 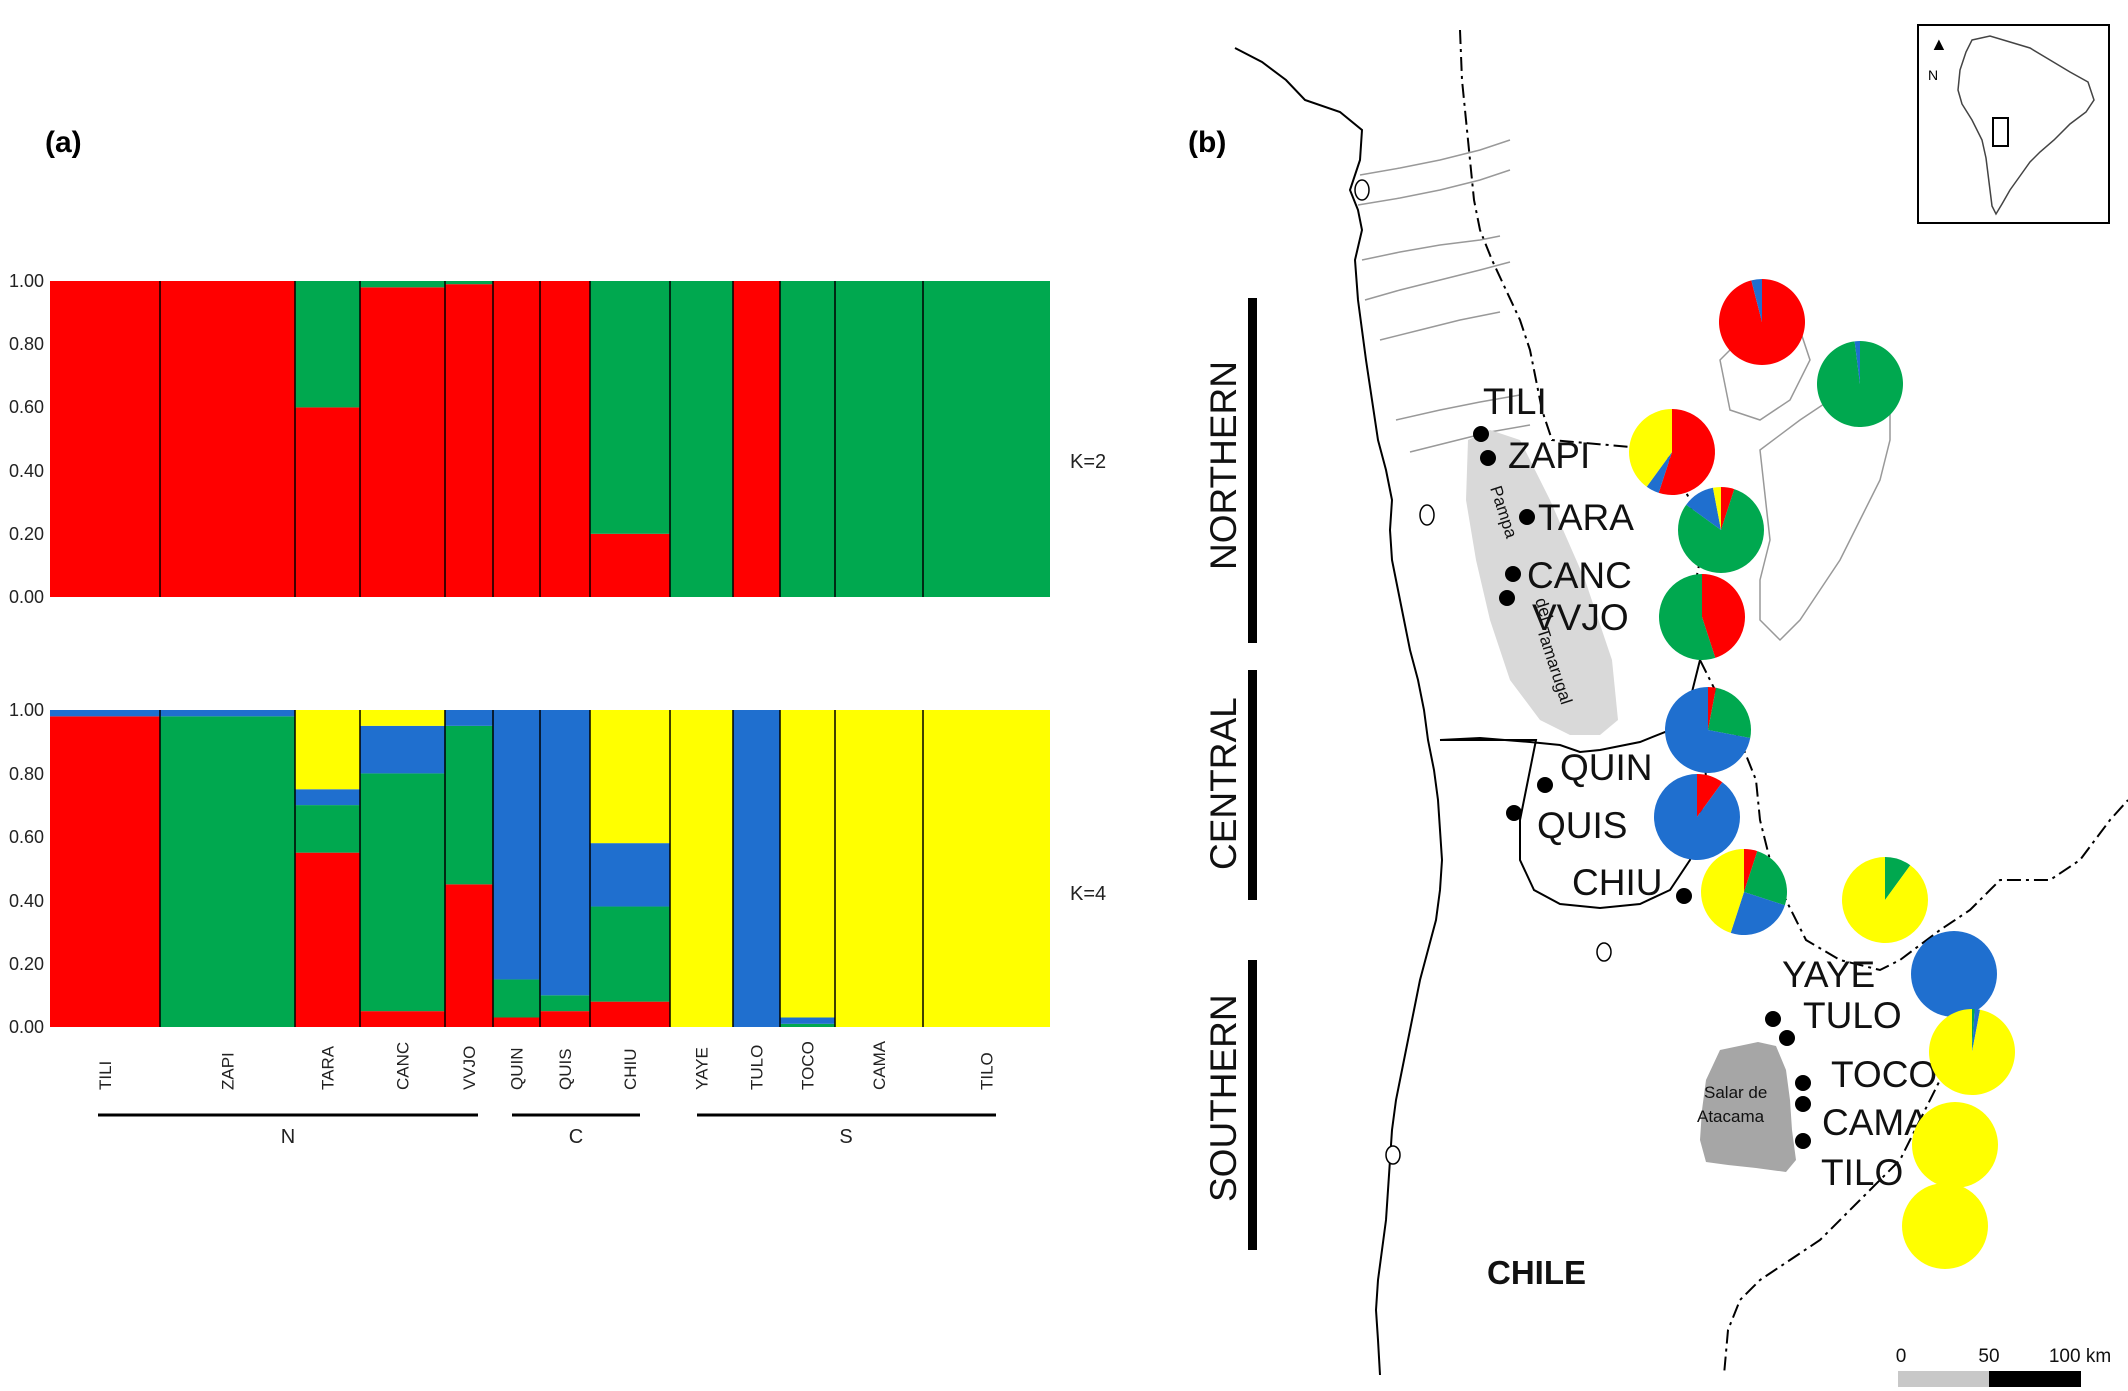 I want to click on region-northern: NORTHERN, so click(x=1223, y=465).